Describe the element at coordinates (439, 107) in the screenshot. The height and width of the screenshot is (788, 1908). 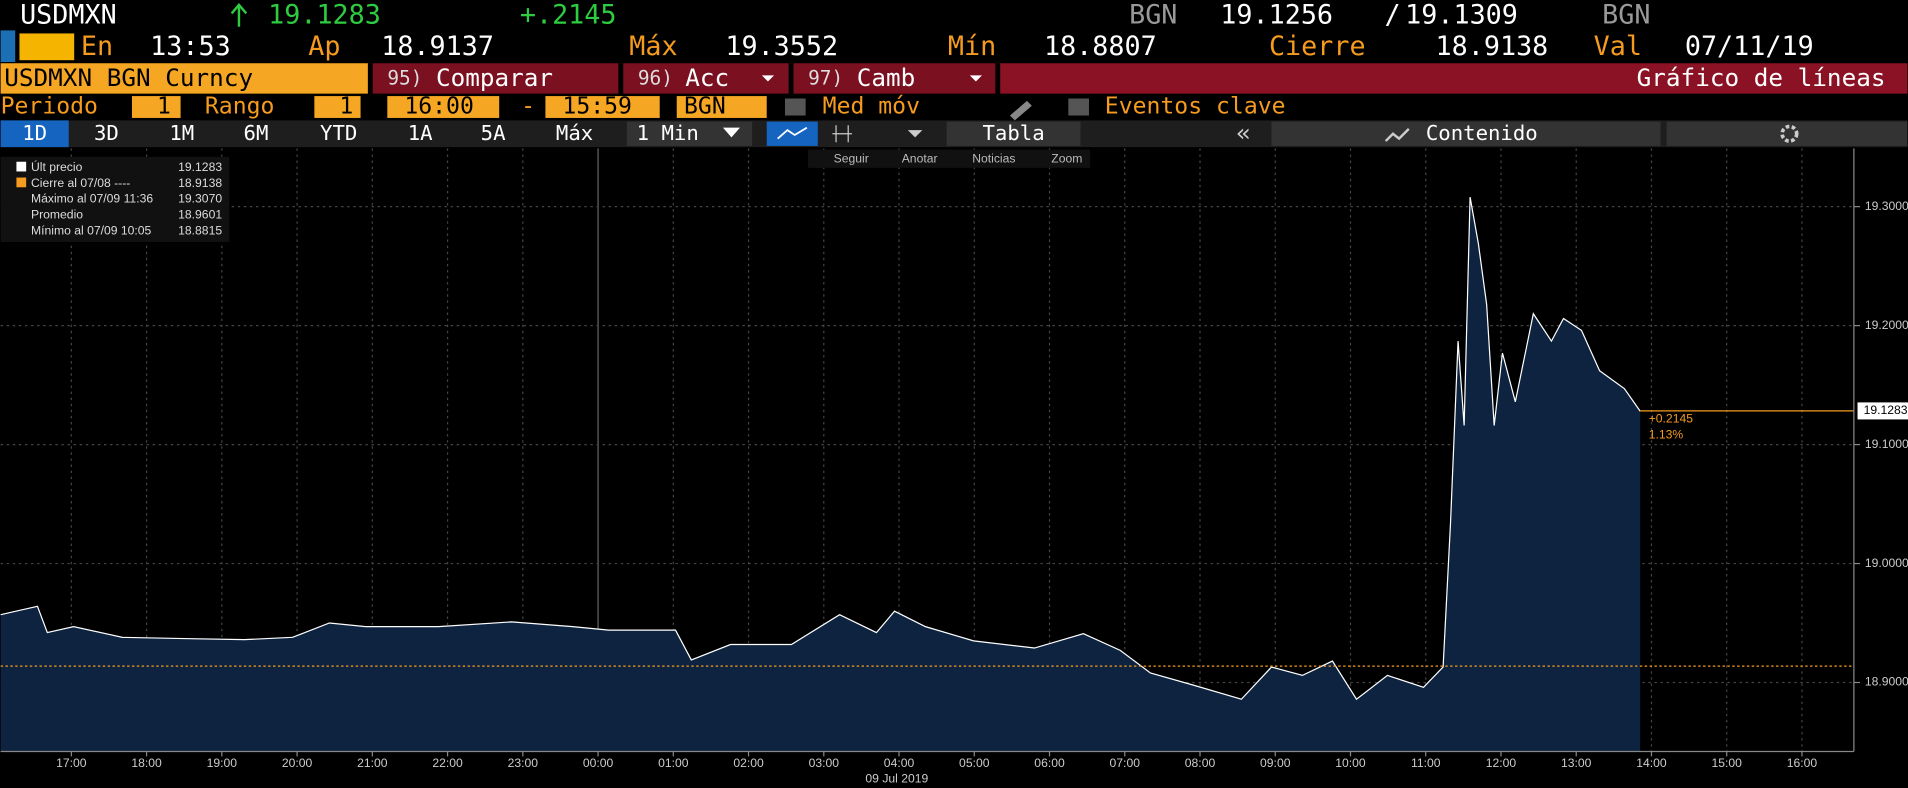
I see `input-value: 16:00` at that location.